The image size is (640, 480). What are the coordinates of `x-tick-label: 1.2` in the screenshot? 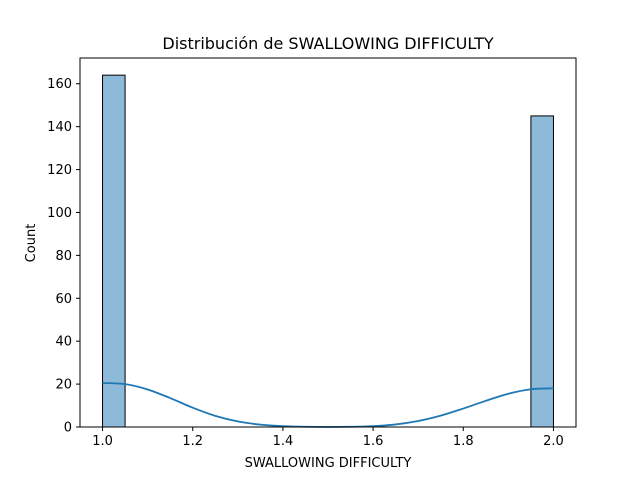 It's located at (192, 441).